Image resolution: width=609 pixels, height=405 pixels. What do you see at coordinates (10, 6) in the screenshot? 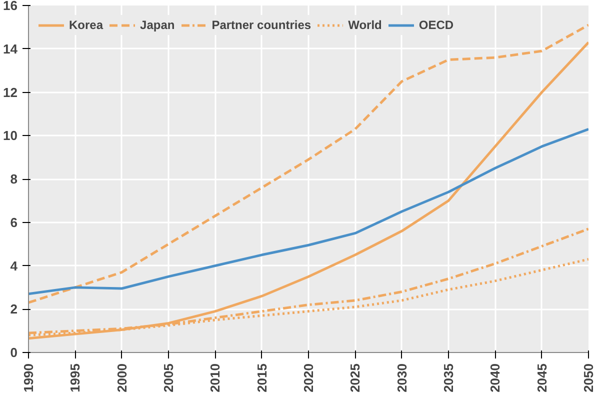
I see `y-tick-label: 16` at bounding box center [10, 6].